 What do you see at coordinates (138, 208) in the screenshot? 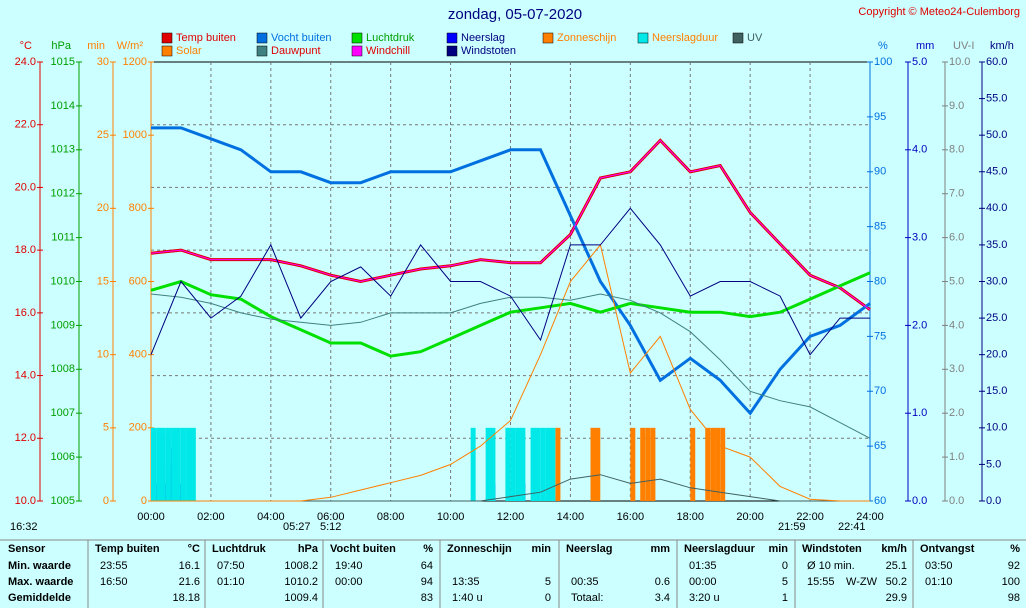
I see `y-tick-label: 800` at bounding box center [138, 208].